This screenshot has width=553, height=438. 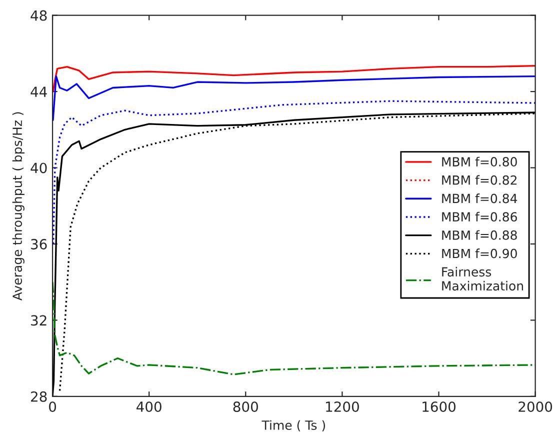 What do you see at coordinates (439, 406) in the screenshot?
I see `x-tick-label: 1600` at bounding box center [439, 406].